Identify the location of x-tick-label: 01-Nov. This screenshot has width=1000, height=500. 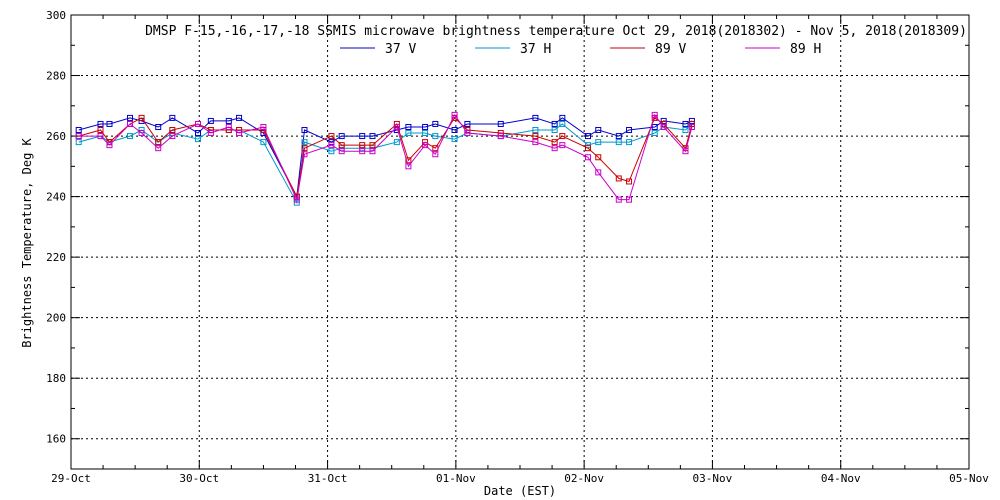
(456, 478).